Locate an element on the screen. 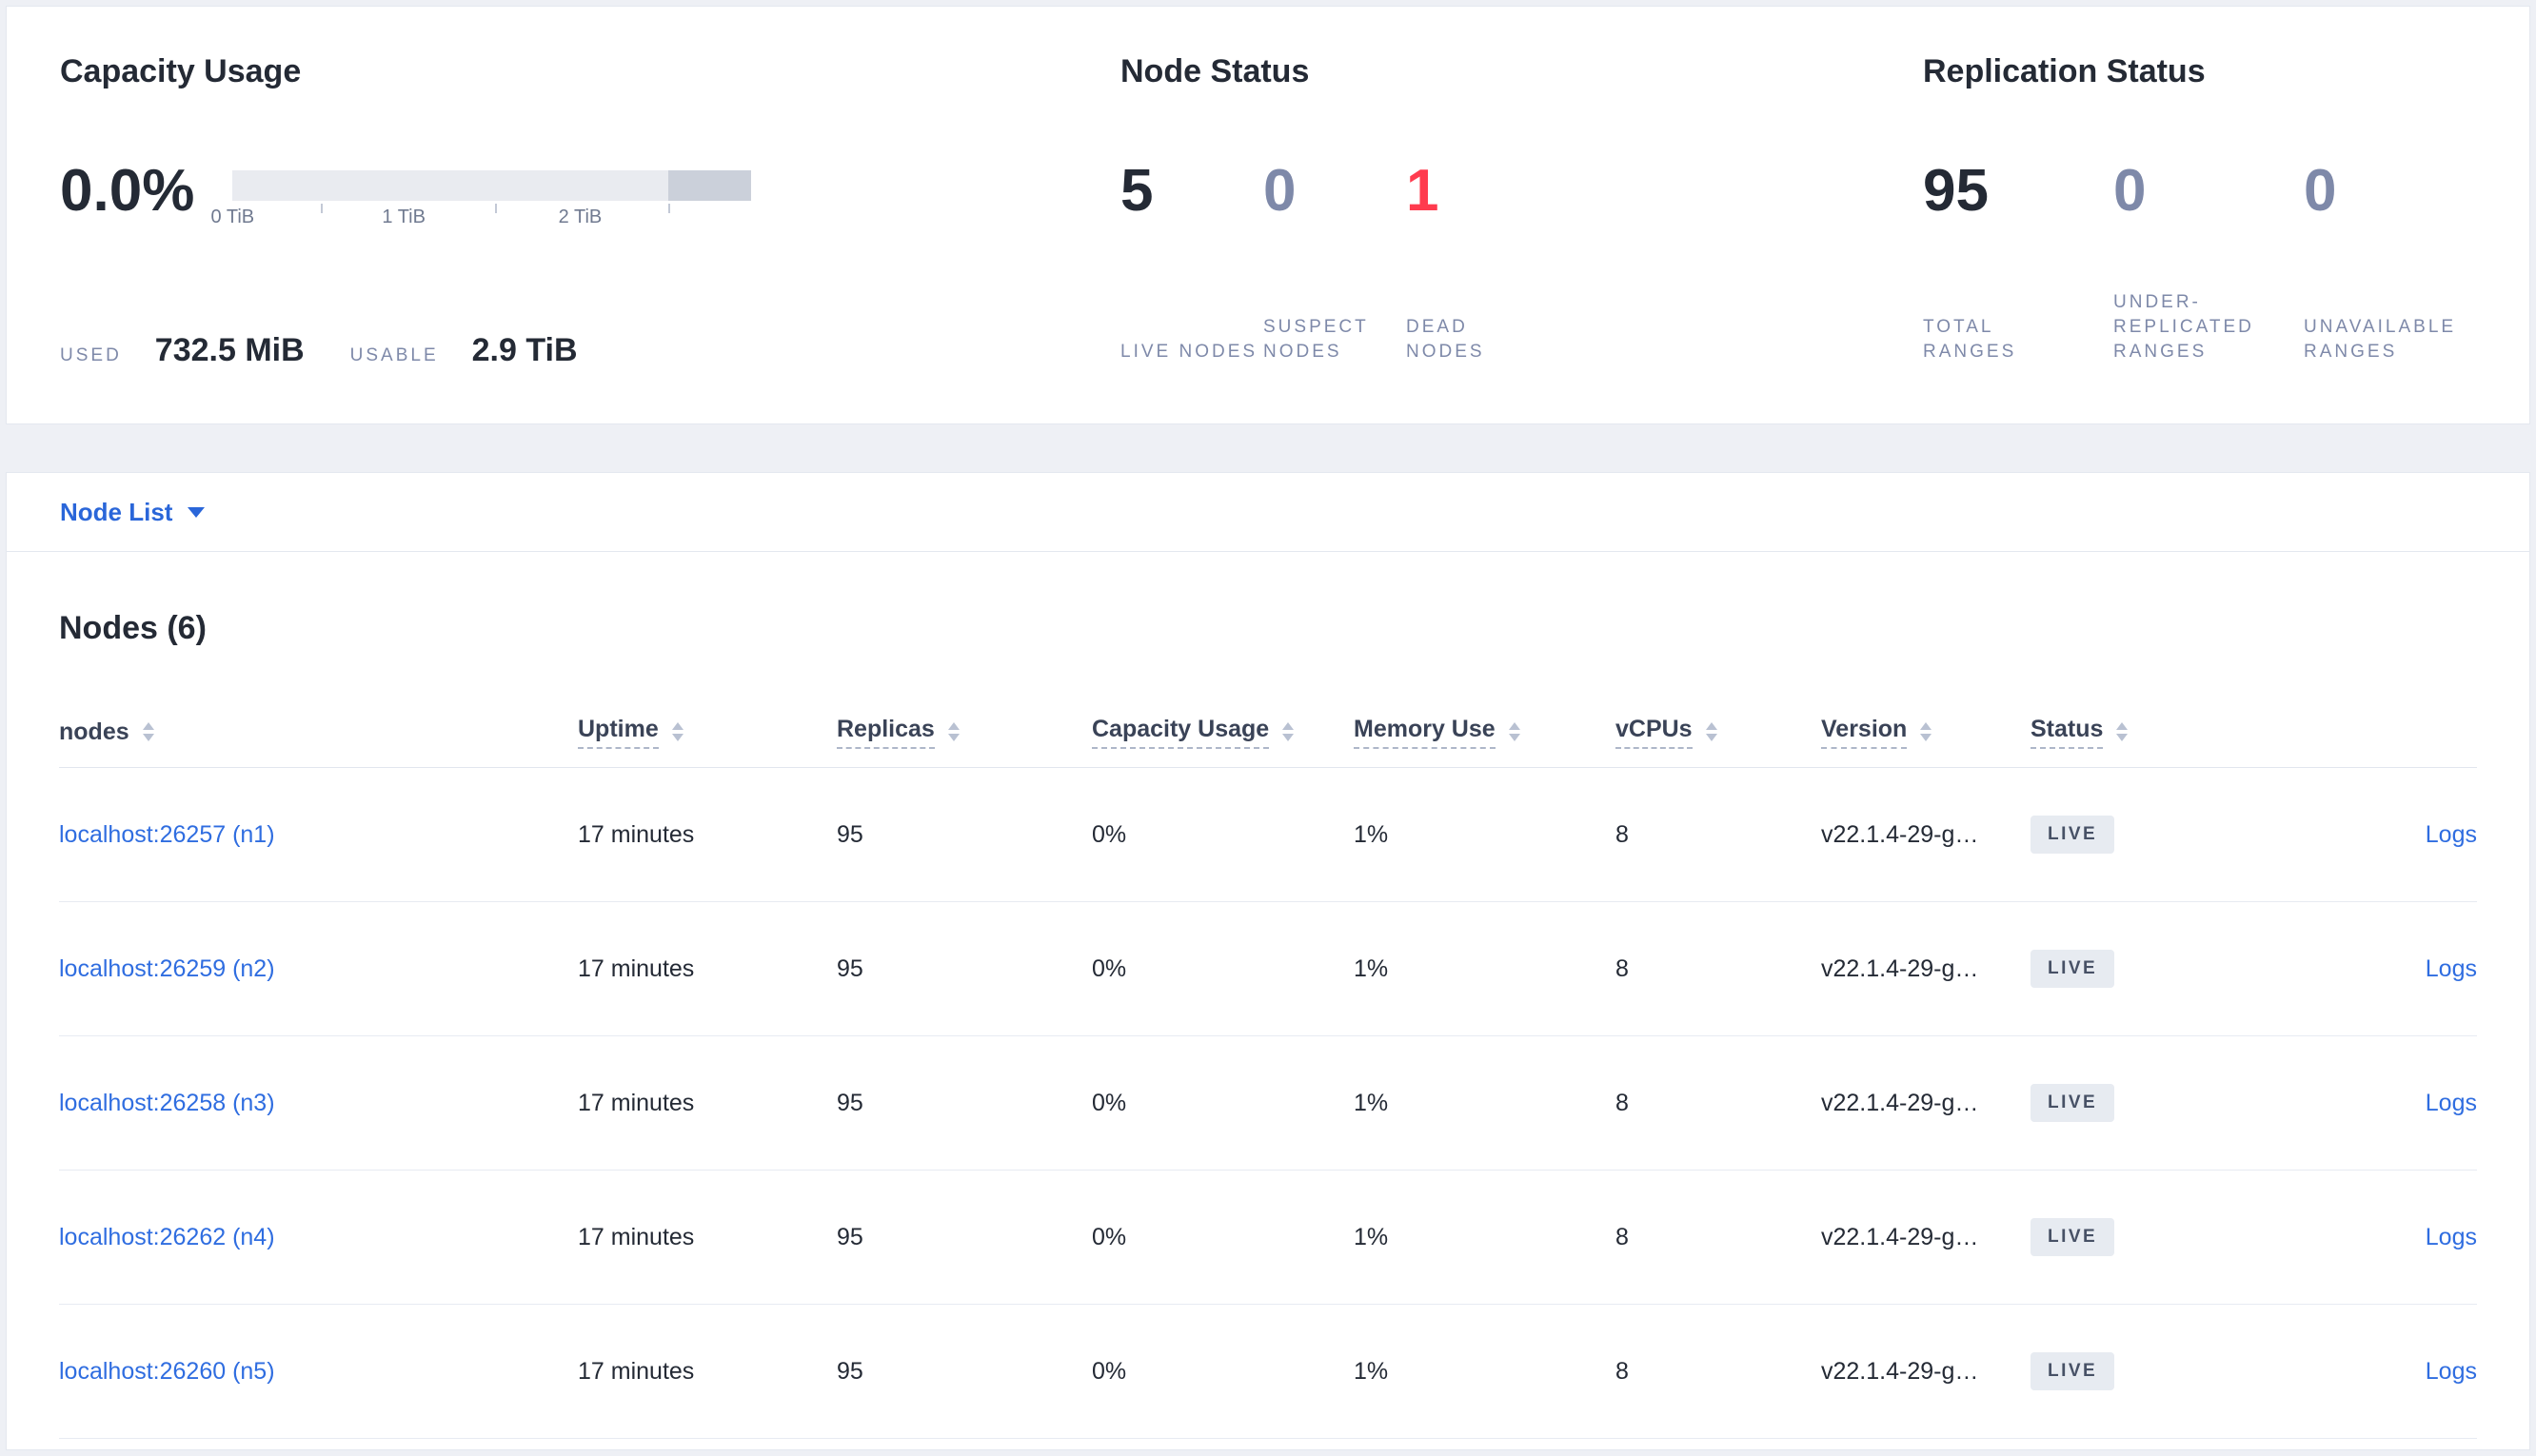 Image resolution: width=2536 pixels, height=1456 pixels. used-value: 732.5 MiB is located at coordinates (229, 350).